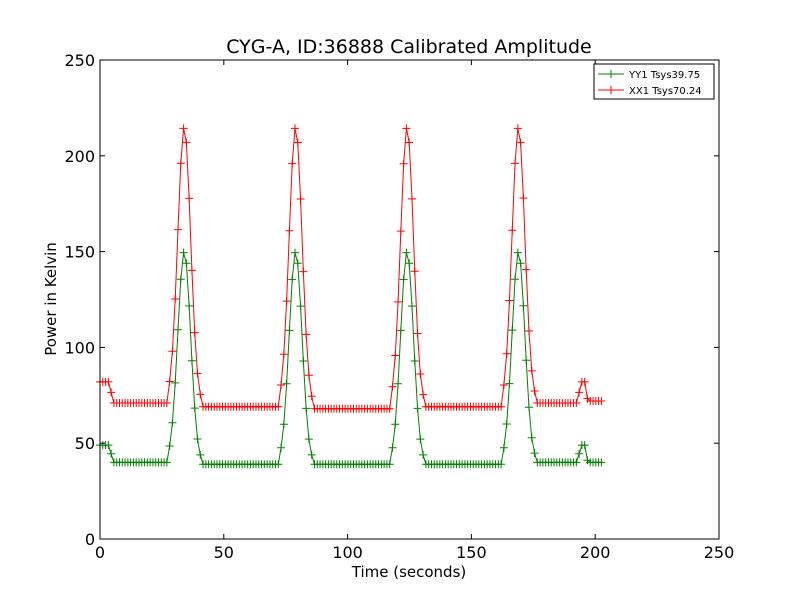 The width and height of the screenshot is (800, 600). Describe the element at coordinates (79, 156) in the screenshot. I see `y-tick-label: 200` at that location.